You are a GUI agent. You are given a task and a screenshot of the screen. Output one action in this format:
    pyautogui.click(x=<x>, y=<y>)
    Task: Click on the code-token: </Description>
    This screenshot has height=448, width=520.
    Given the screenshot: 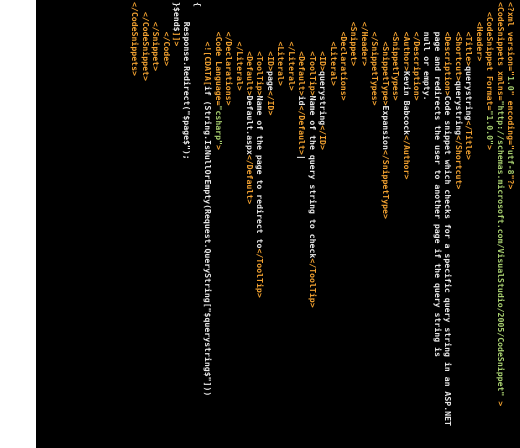 What is the action you would take?
    pyautogui.click(x=417, y=66)
    